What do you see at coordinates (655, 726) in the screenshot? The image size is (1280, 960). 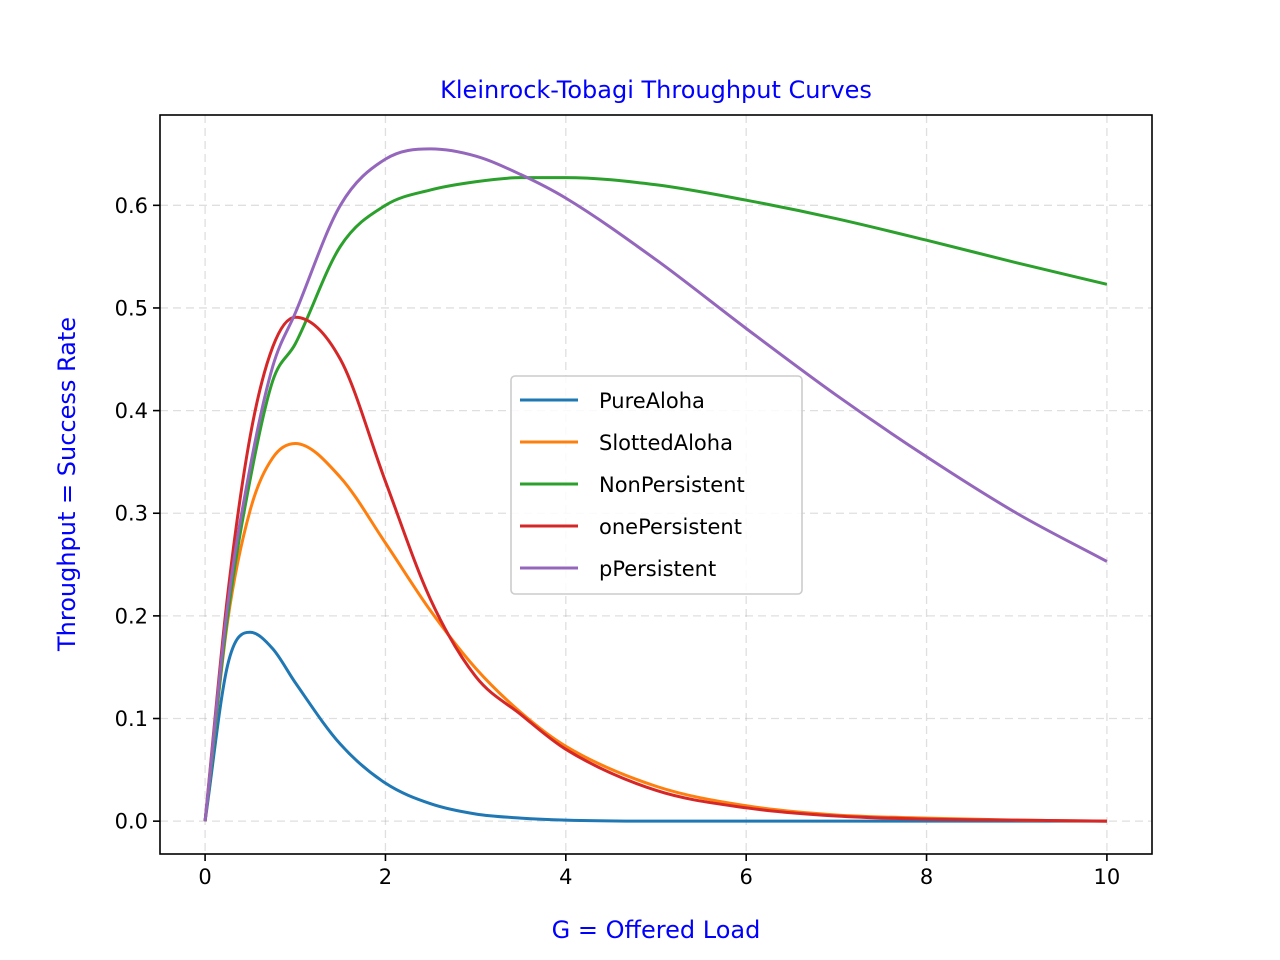 I see `series-line-pure-aloha` at bounding box center [655, 726].